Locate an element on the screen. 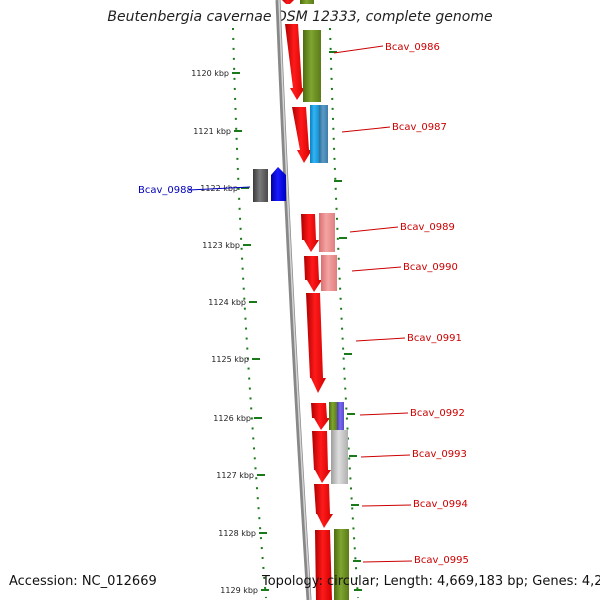 The height and width of the screenshot is (600, 600). category-bcav-0992-a is located at coordinates (333, 416).